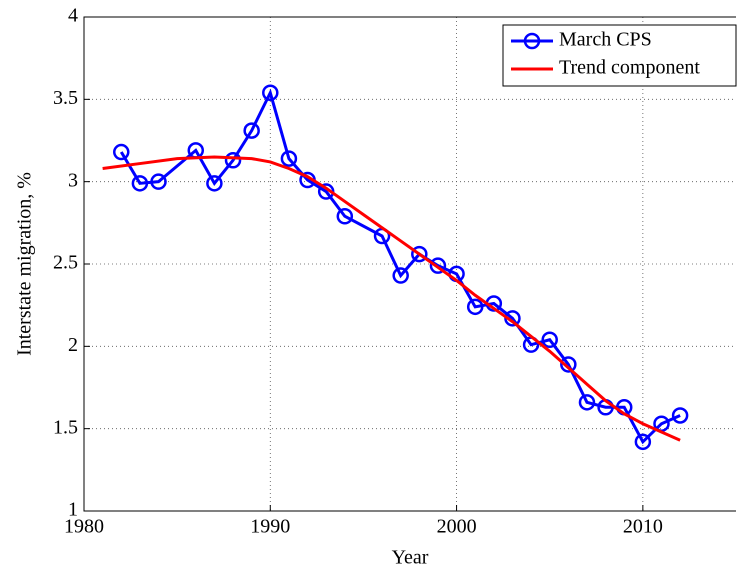 The width and height of the screenshot is (737, 571). I want to click on y-tick-label: 3.5, so click(65, 98).